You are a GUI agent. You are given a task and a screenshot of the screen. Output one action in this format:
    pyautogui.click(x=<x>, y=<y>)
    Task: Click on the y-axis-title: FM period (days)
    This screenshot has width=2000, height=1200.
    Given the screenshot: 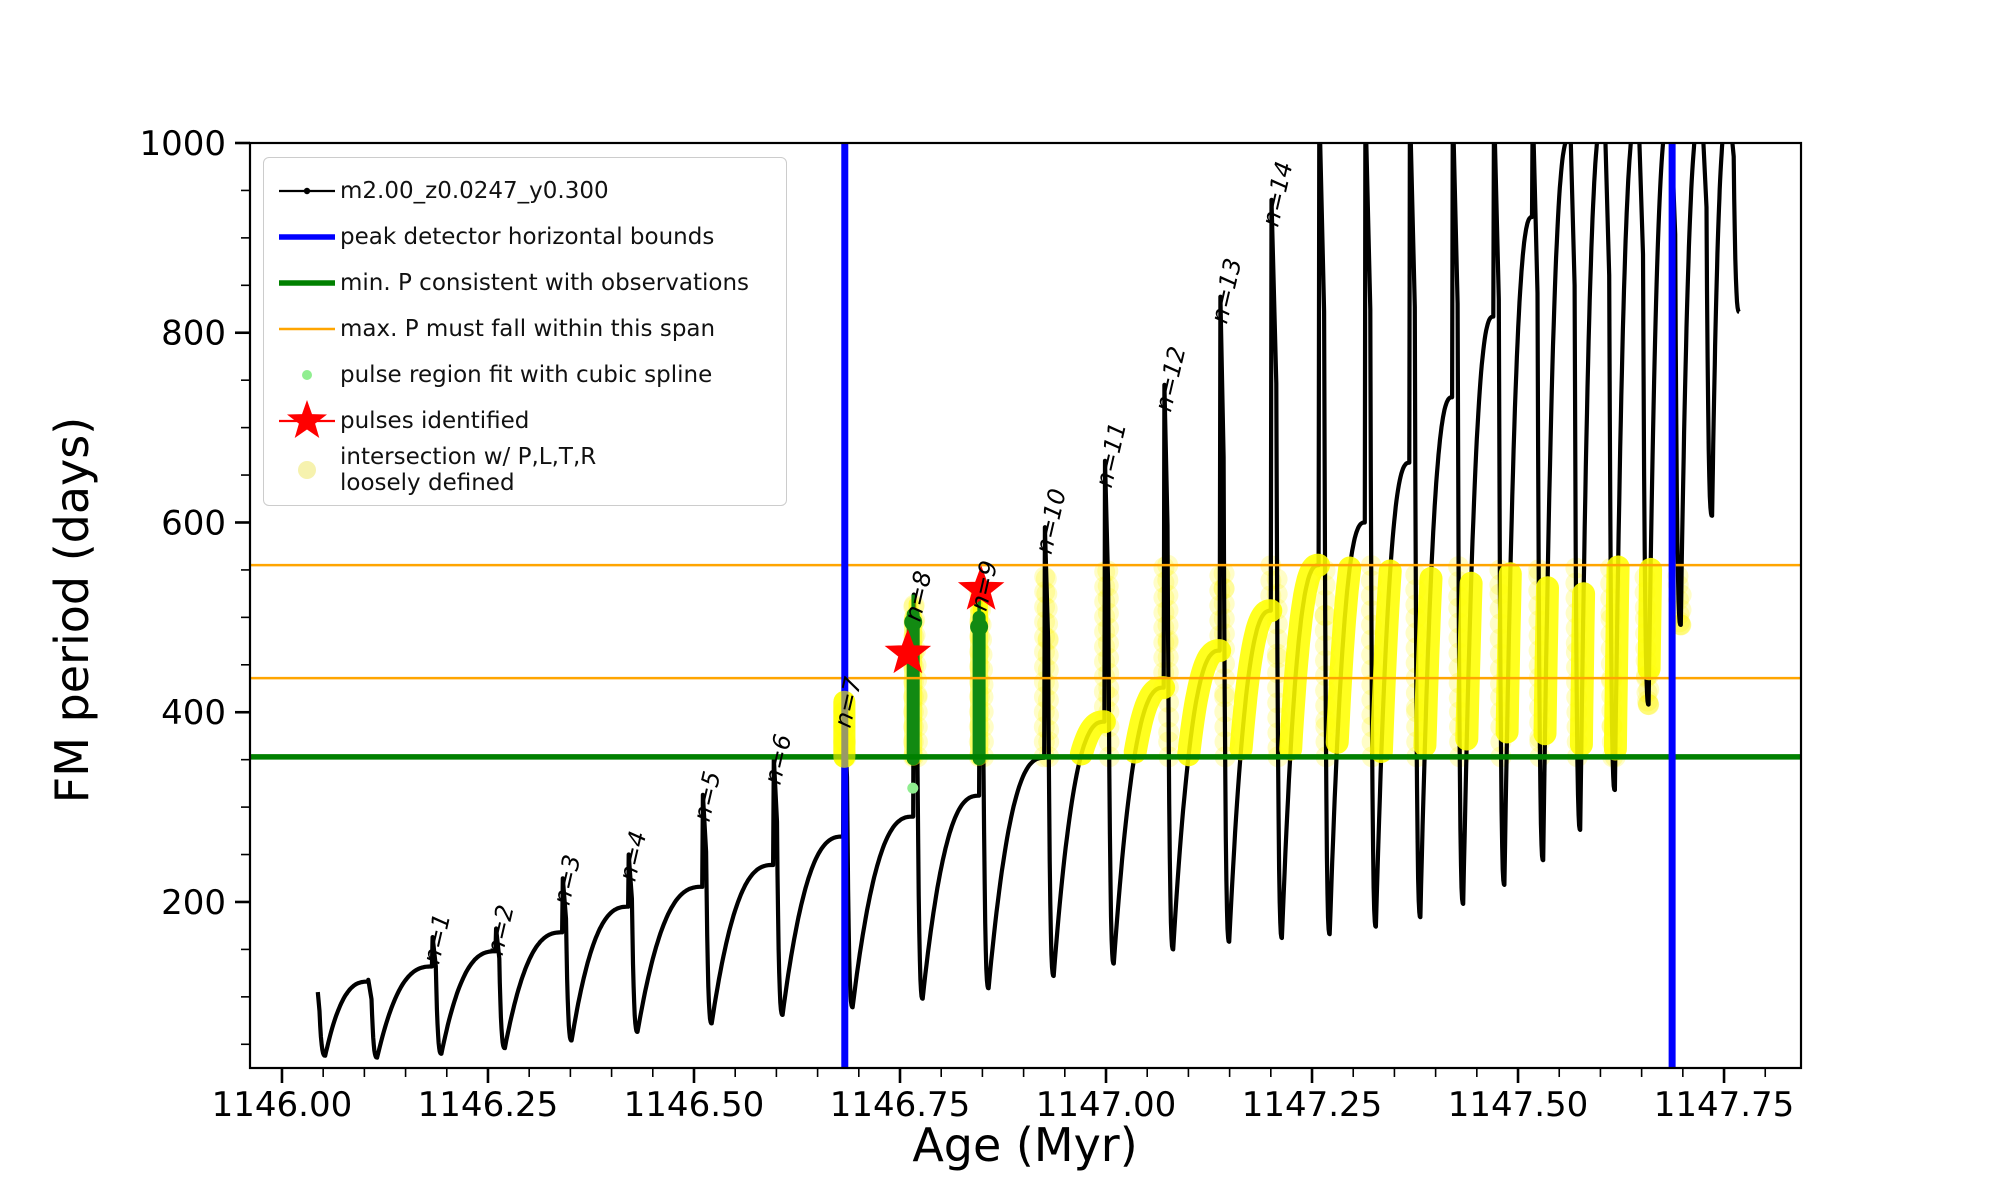 What is the action you would take?
    pyautogui.click(x=72, y=610)
    